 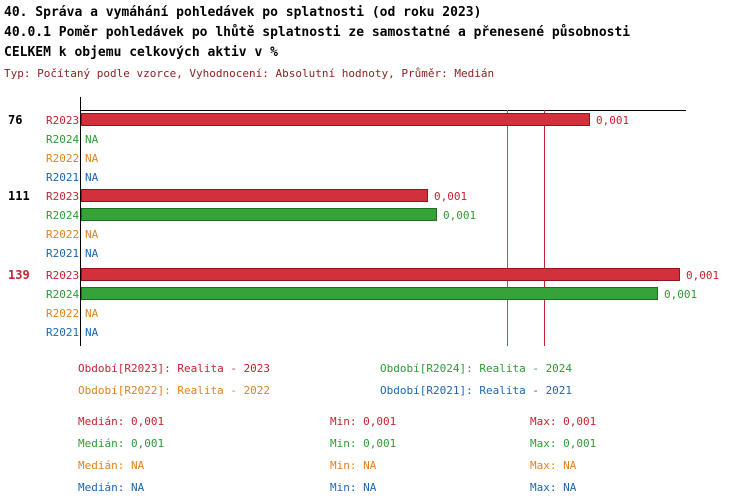 I want to click on chart-row: 139 R2023 0,001, so click(x=375, y=275).